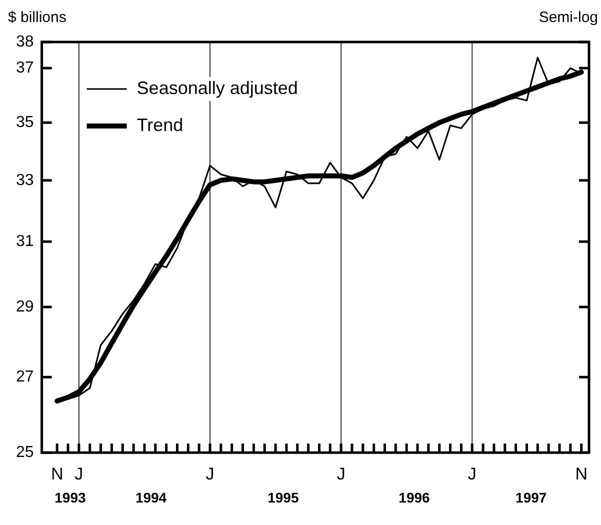 Image resolution: width=601 pixels, height=525 pixels. I want to click on text: 1995, so click(283, 498).